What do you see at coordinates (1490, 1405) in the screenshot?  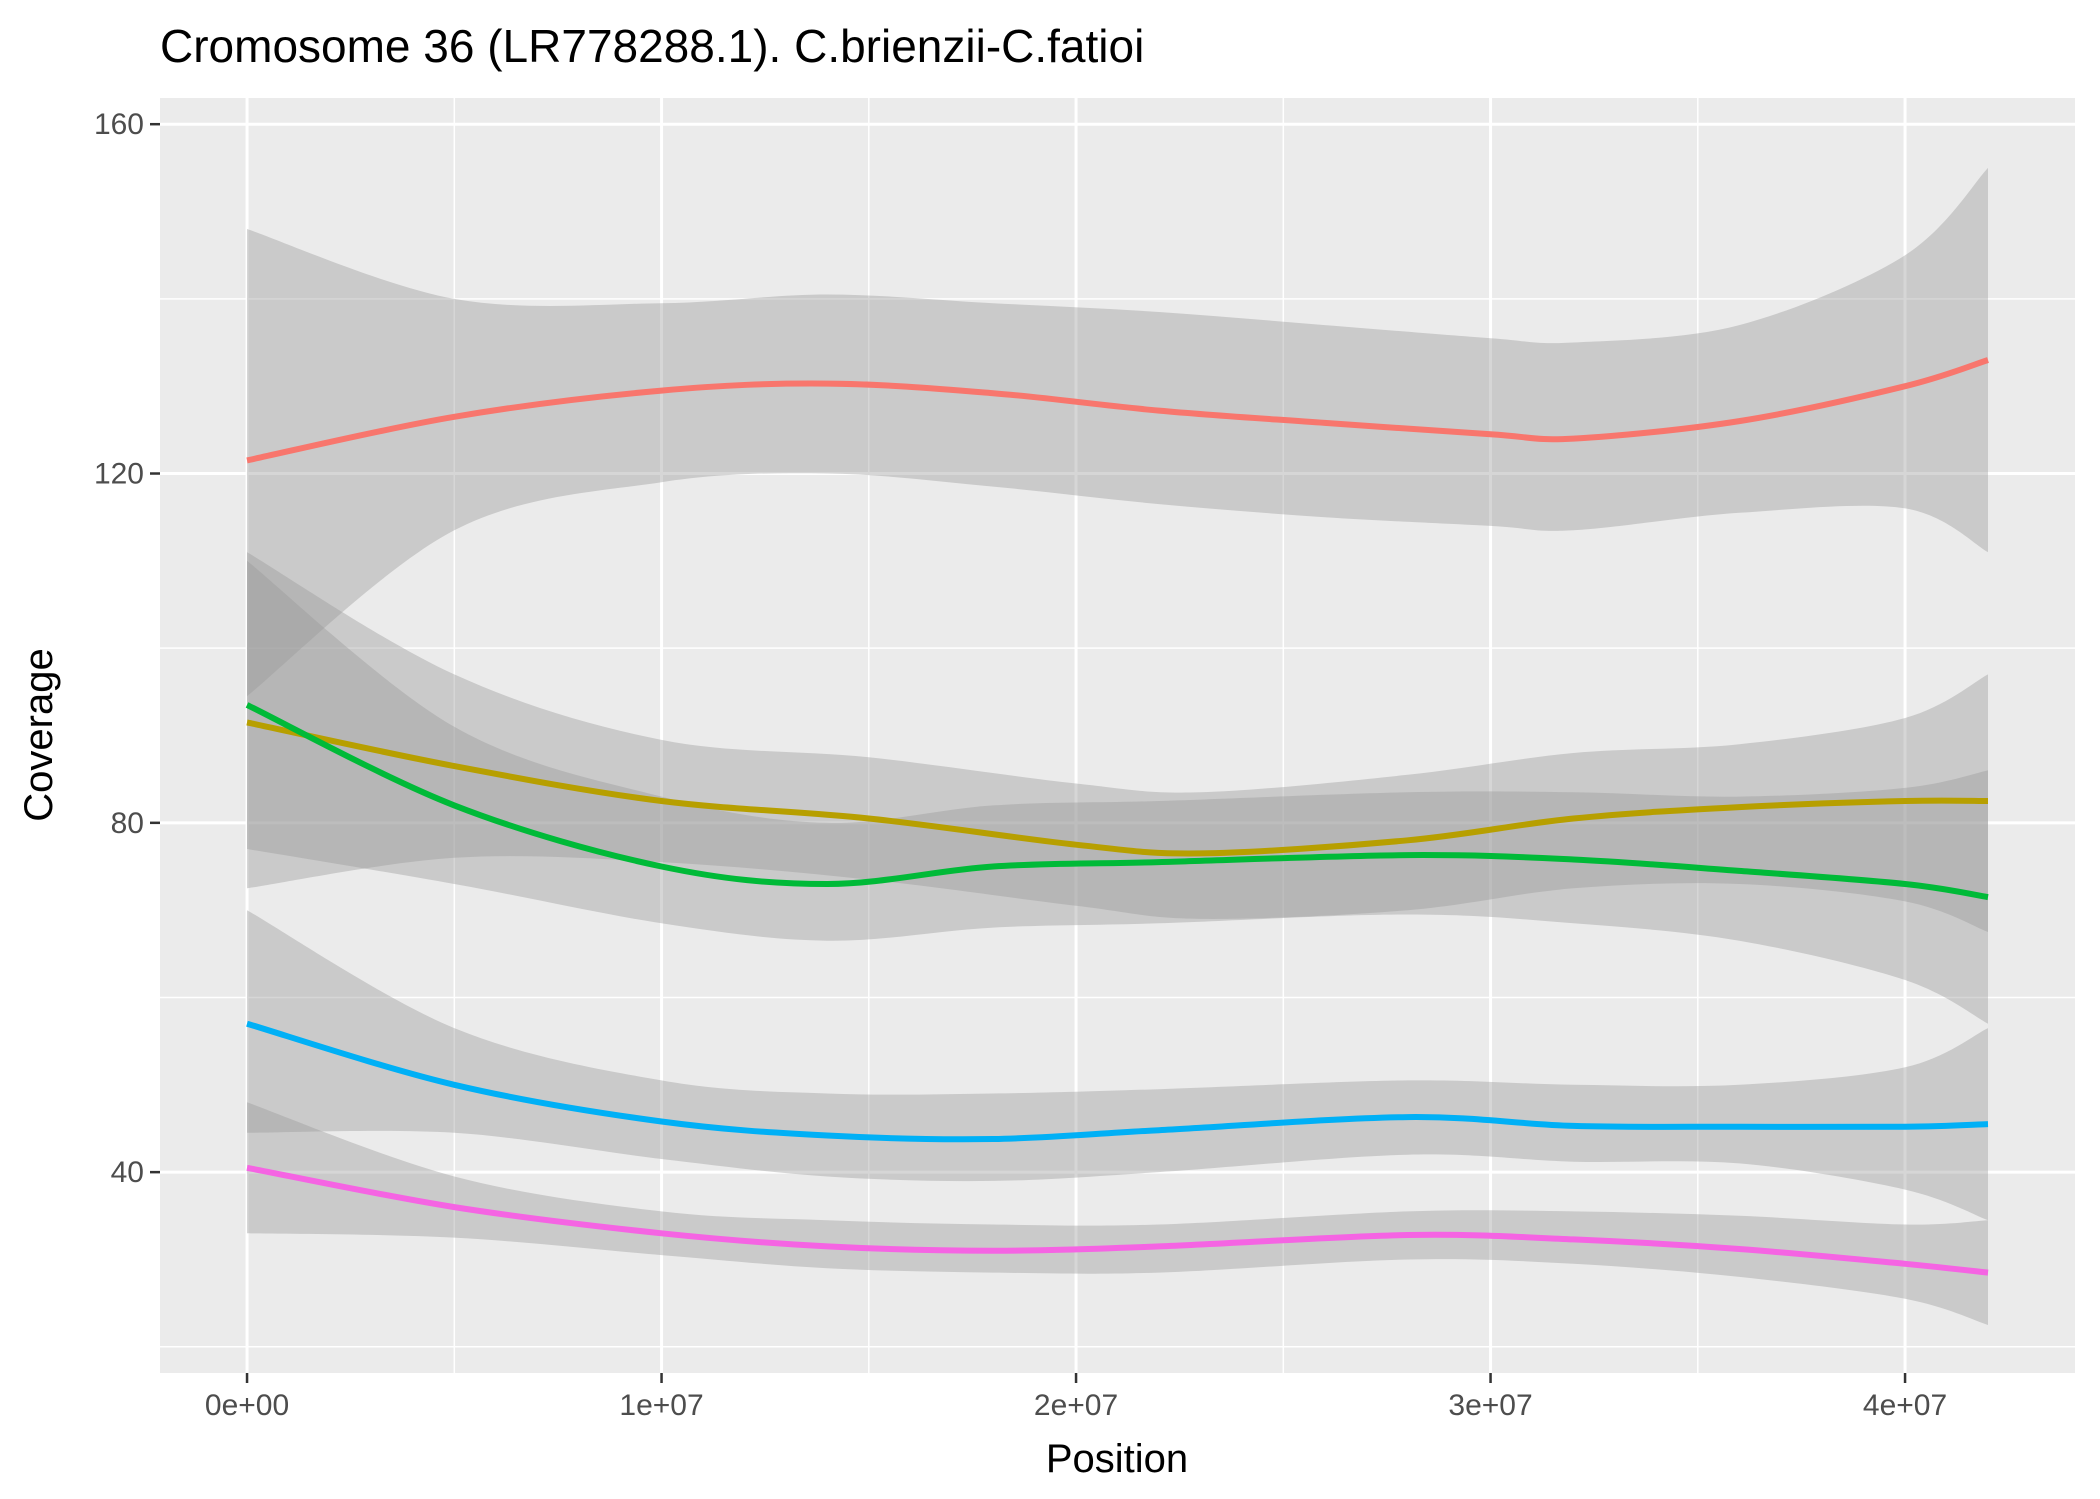 I see `x-tick-label: 3e+07` at bounding box center [1490, 1405].